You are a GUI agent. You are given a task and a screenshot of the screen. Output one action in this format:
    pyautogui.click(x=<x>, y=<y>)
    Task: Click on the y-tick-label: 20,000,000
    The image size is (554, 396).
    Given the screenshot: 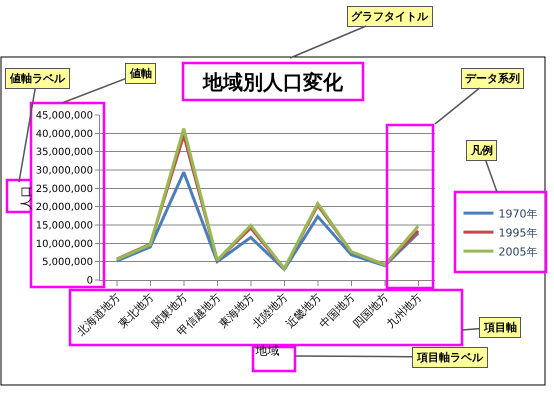 What is the action you would take?
    pyautogui.click(x=64, y=208)
    